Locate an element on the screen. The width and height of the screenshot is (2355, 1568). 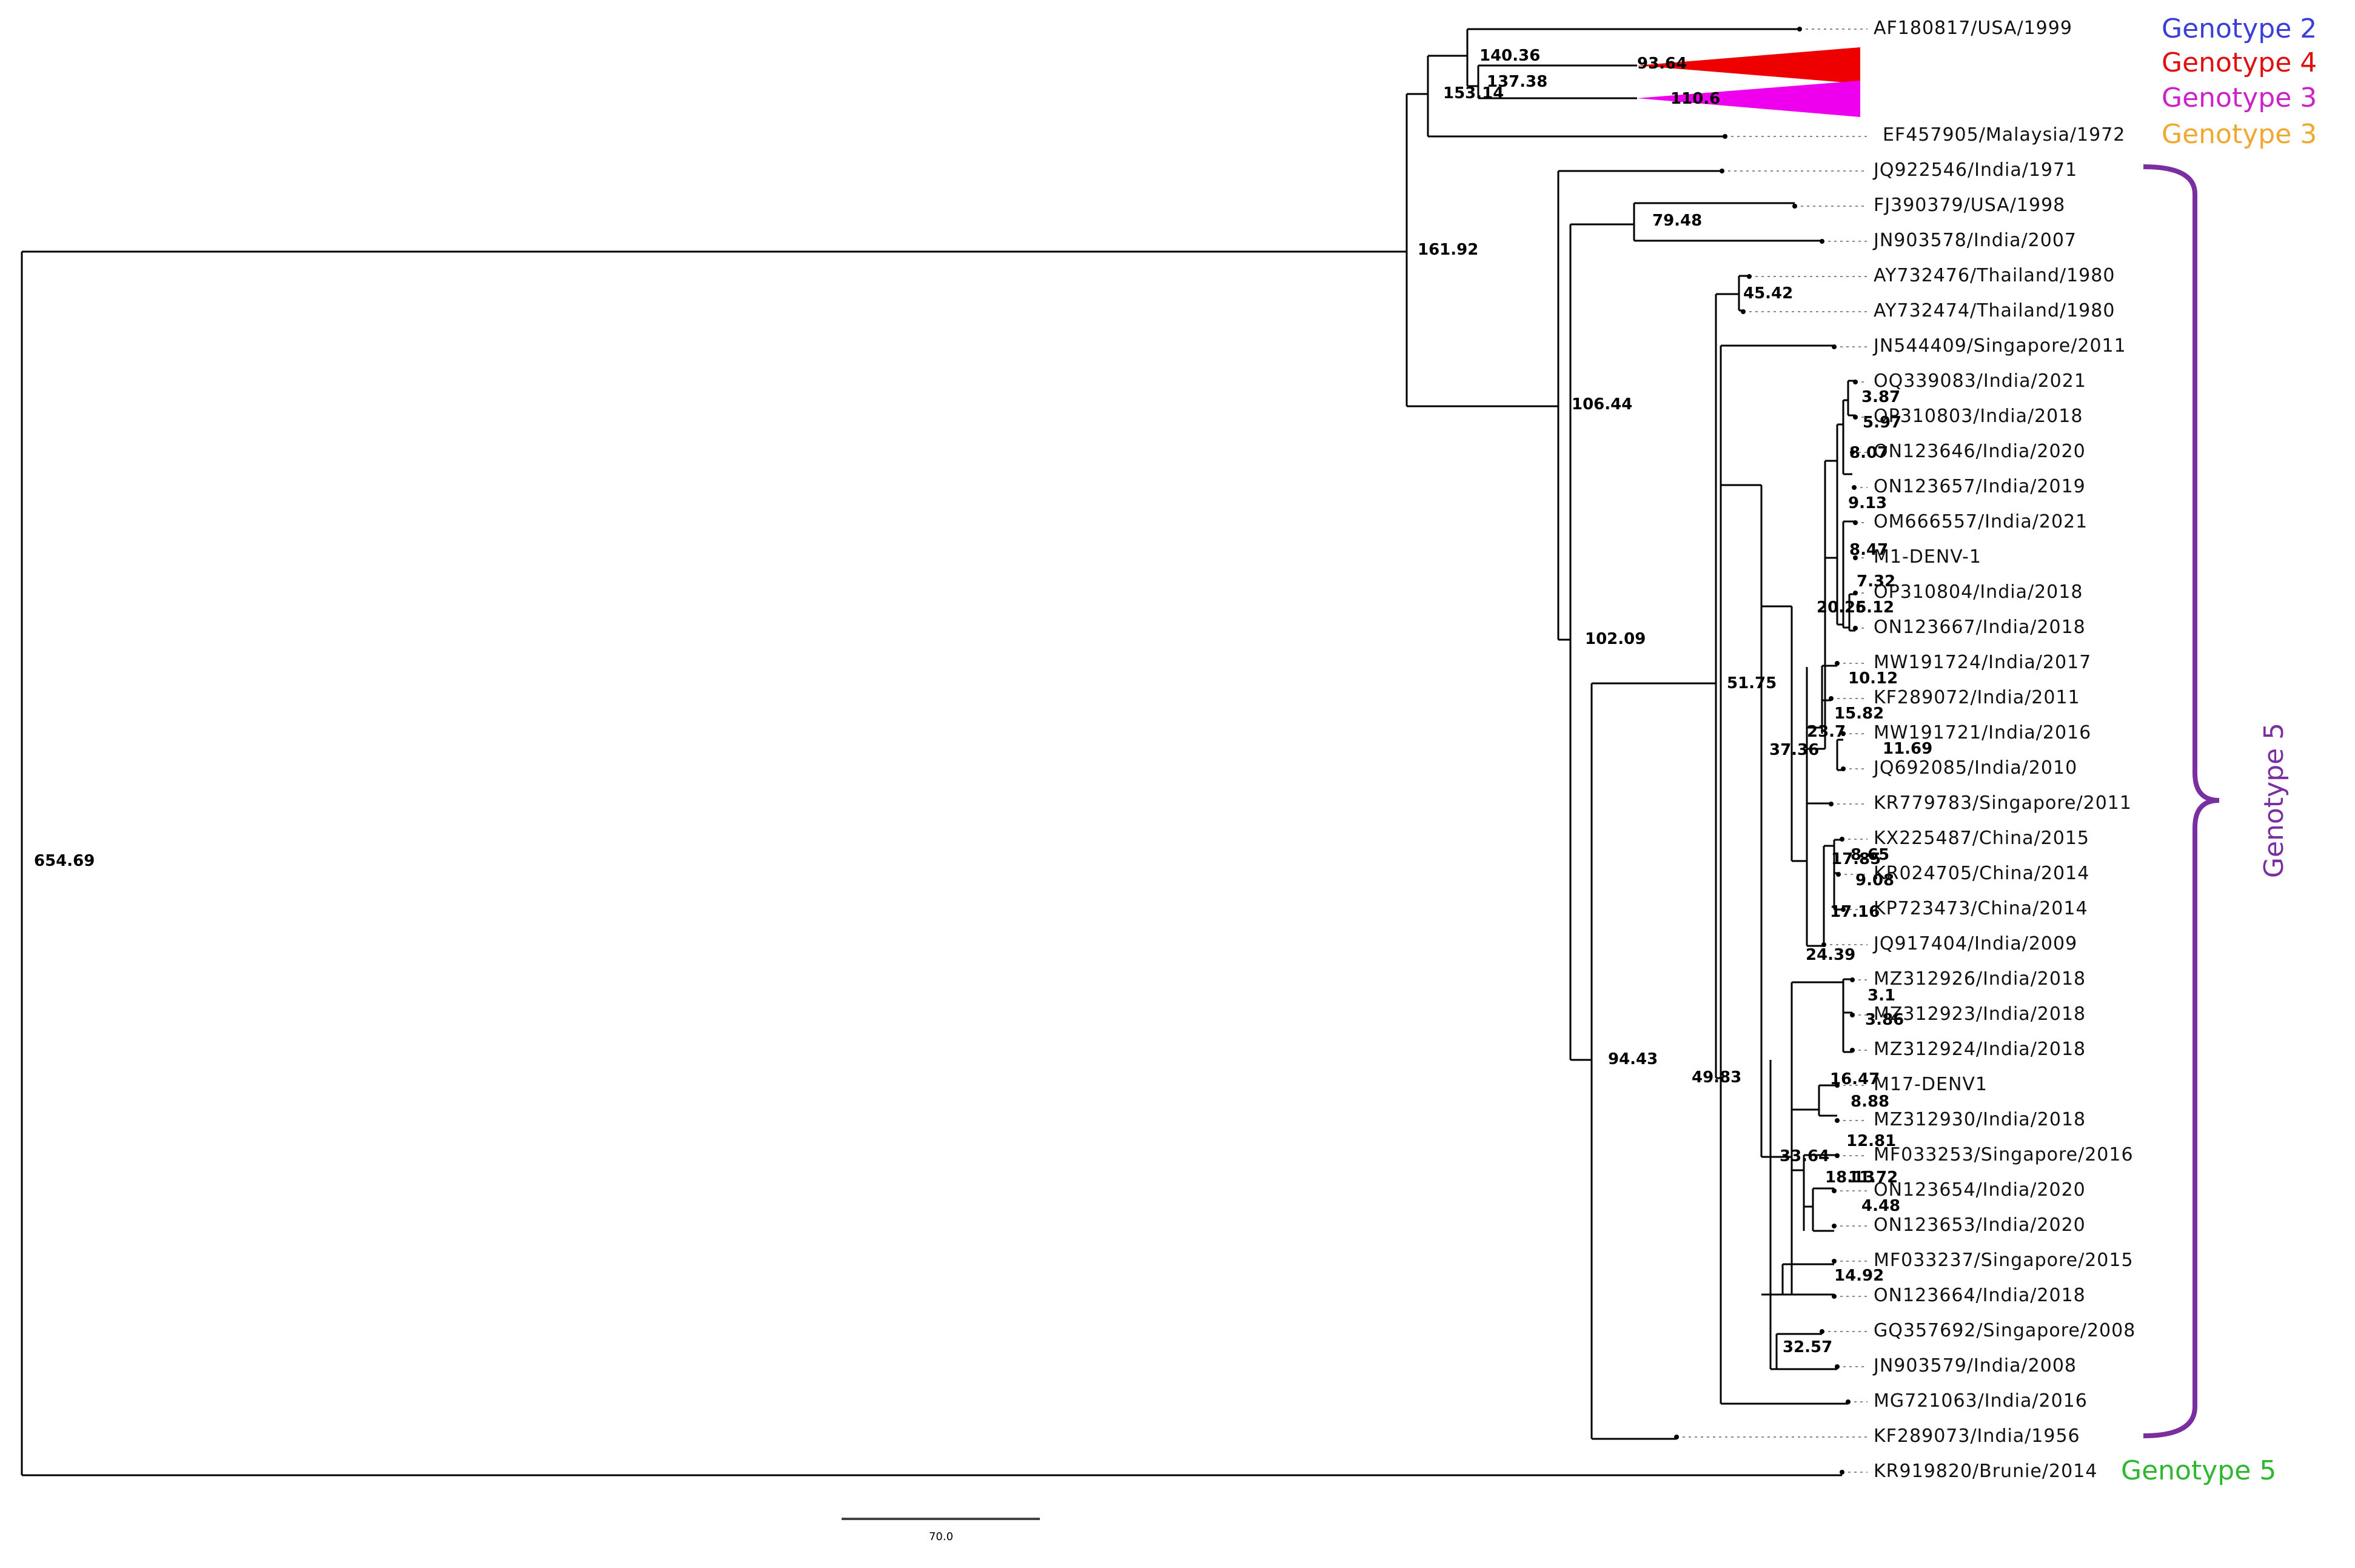
support-value: 51.75 is located at coordinates (1752, 683).